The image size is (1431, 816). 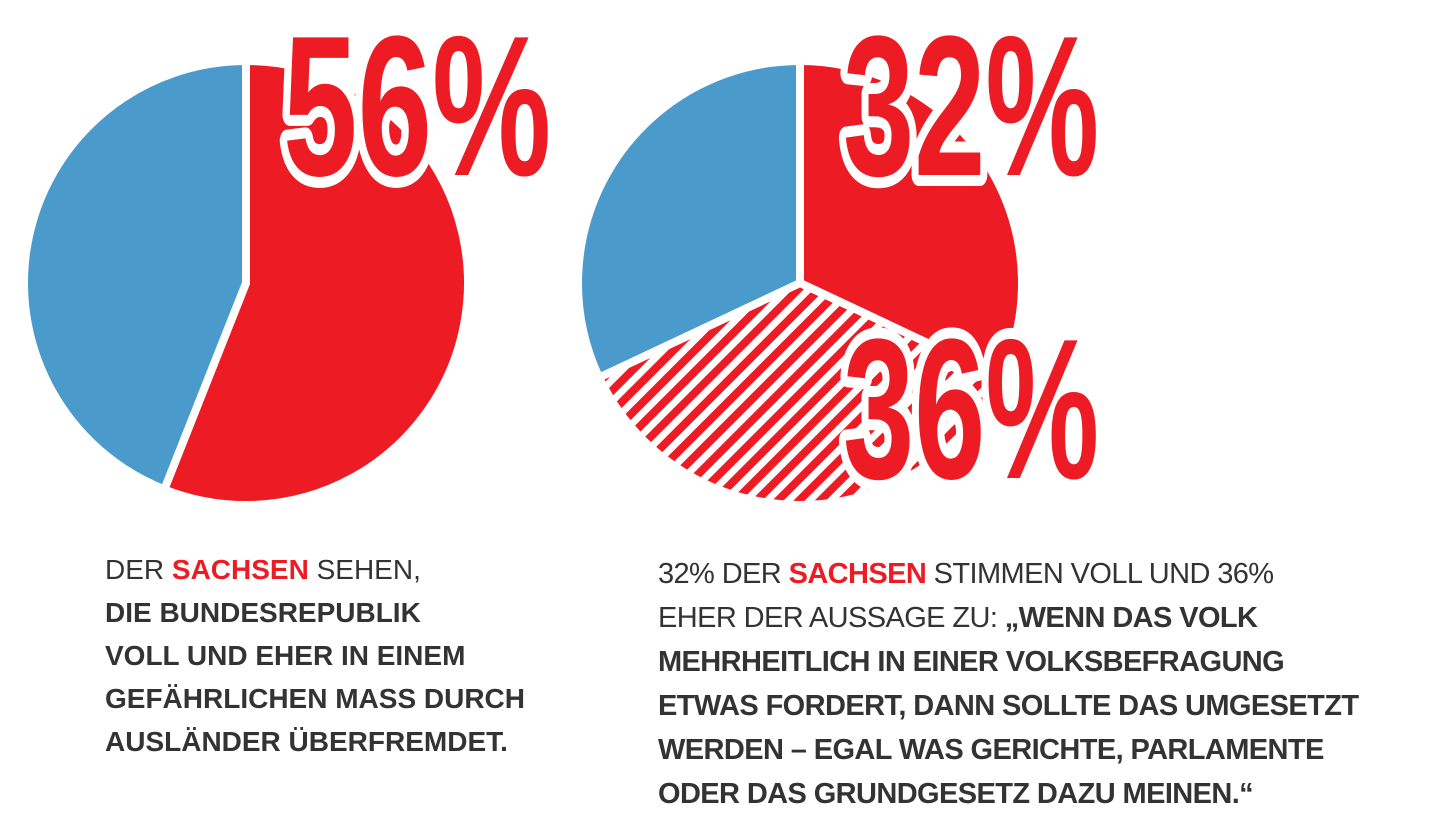 I want to click on caption-line: ODER DAS GRUNDGESETZ DAZU MEINEN.“, so click(x=1008, y=794).